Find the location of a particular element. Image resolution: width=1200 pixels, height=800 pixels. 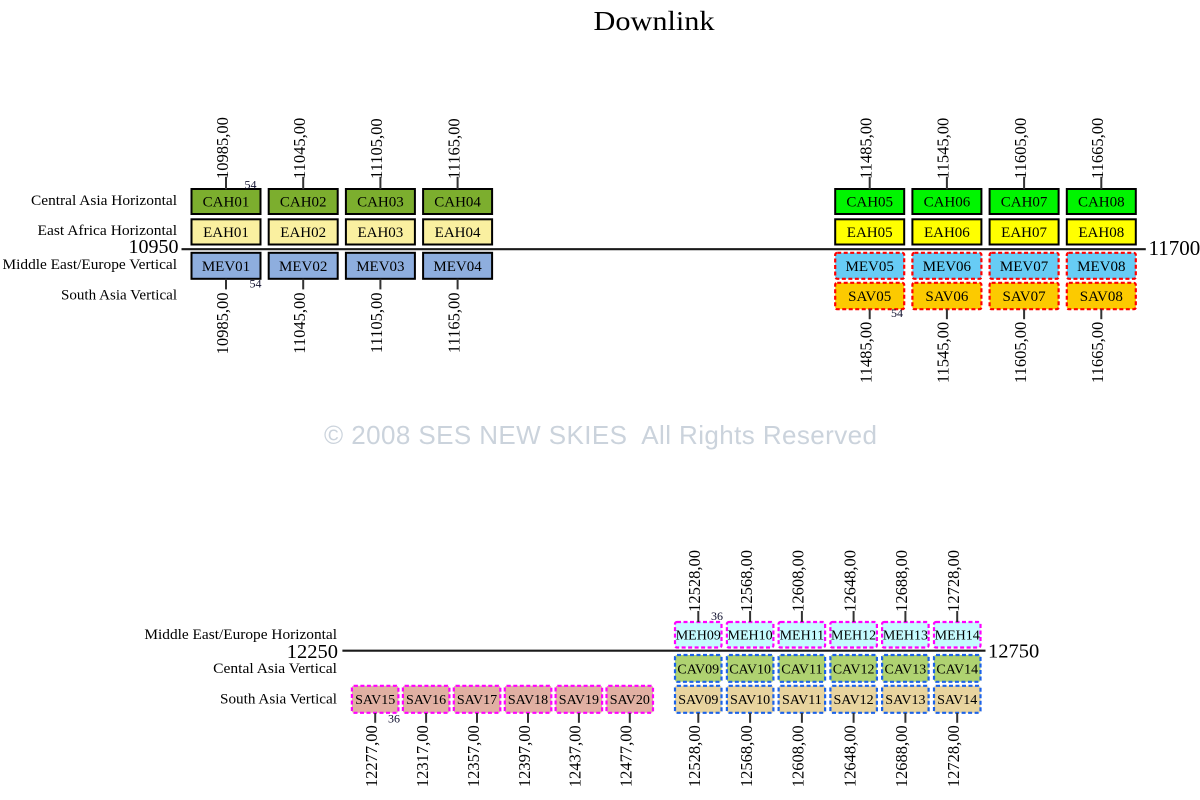

svg-text: SAV15 is located at coordinates (375, 700).